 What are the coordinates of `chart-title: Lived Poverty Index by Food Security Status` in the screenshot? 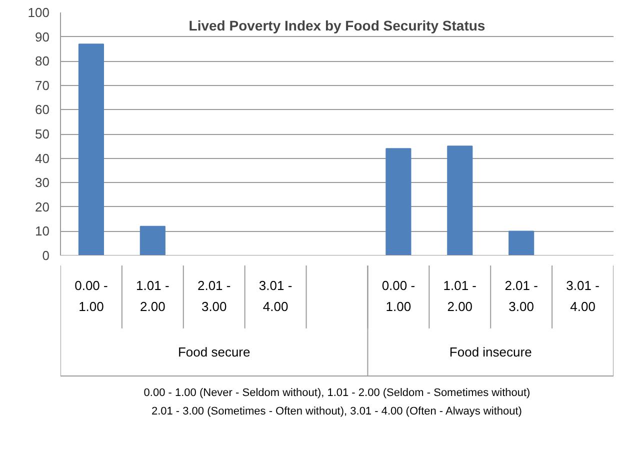 It's located at (337, 26).